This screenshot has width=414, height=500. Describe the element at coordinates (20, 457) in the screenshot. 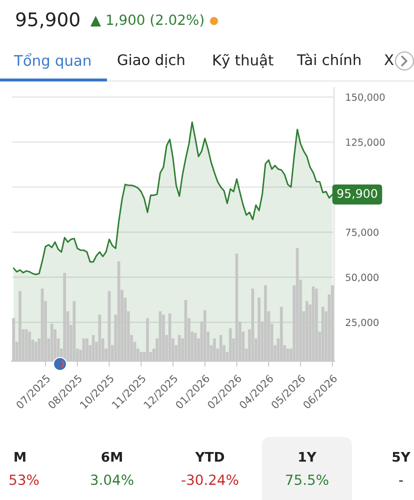

I see `text: M` at that location.